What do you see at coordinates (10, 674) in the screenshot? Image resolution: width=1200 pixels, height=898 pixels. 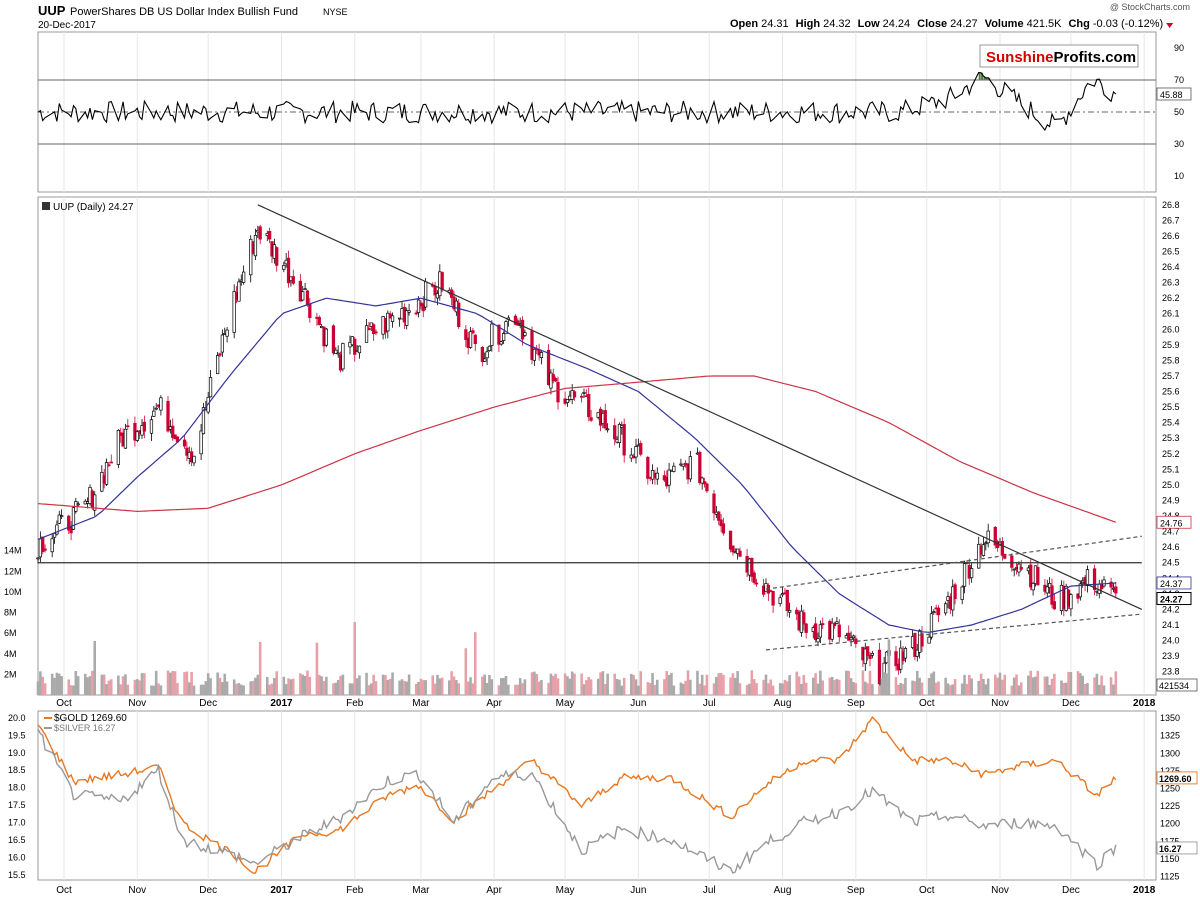 I see `volume-tick-label: 2M` at bounding box center [10, 674].